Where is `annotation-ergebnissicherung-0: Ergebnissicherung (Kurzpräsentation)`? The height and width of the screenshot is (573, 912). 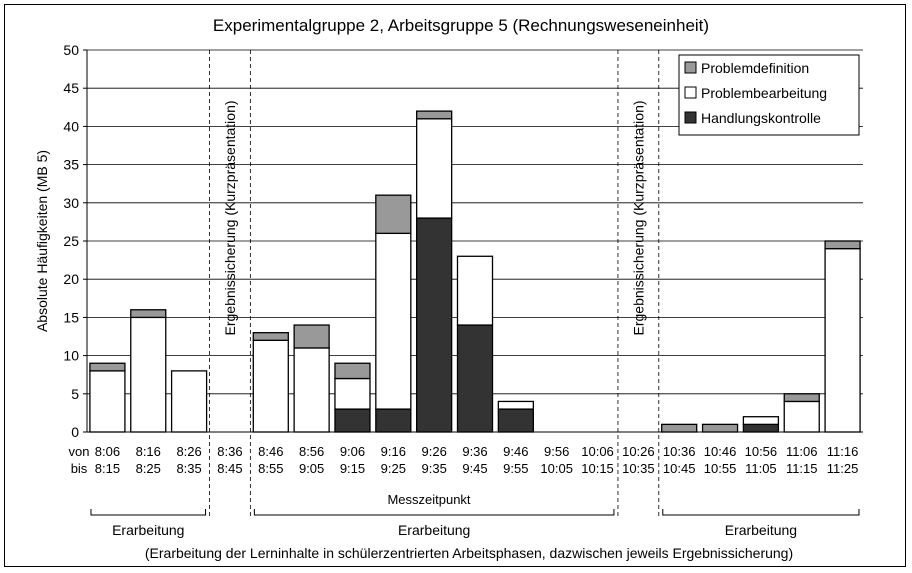
annotation-ergebnissicherung-0: Ergebnissicherung (Kurzpräsentation) is located at coordinates (230, 217).